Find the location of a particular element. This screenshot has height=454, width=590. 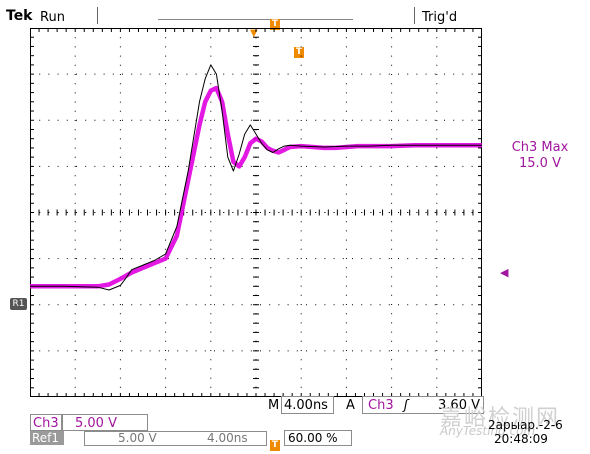

rising-edge-icon: ʃ is located at coordinates (406, 405).